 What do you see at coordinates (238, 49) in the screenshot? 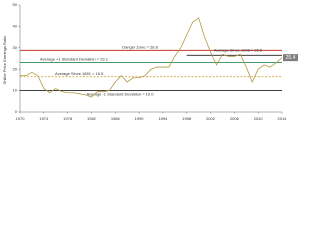
I see `reference-label: Average Since 1998 = 26.5` at bounding box center [238, 49].